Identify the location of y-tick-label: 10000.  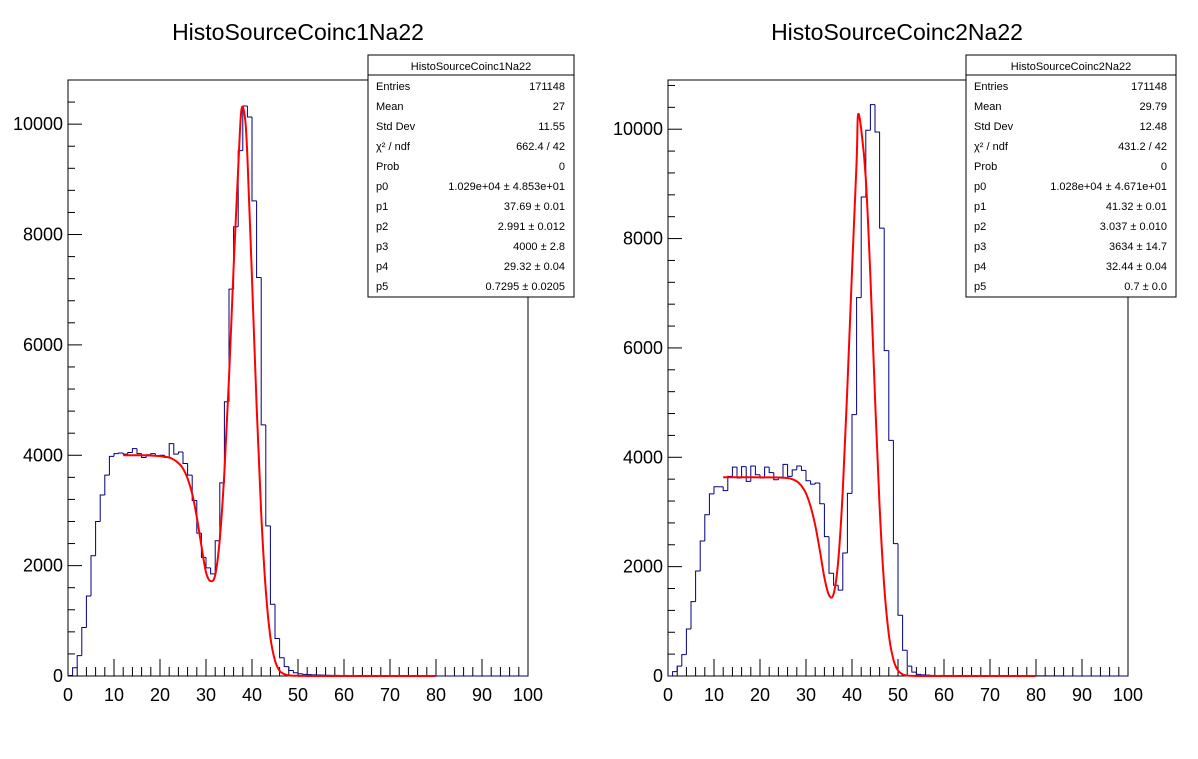
(38, 124).